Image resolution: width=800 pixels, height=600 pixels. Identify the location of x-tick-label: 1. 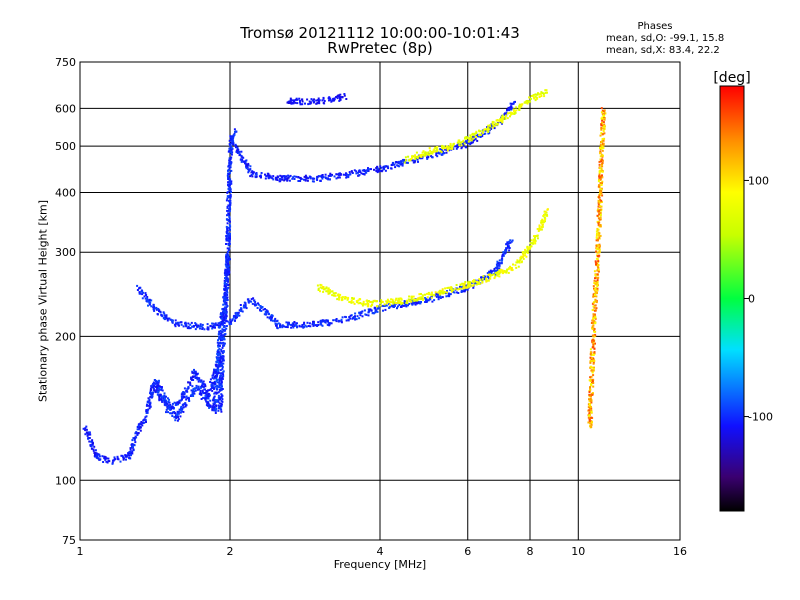
(80, 551).